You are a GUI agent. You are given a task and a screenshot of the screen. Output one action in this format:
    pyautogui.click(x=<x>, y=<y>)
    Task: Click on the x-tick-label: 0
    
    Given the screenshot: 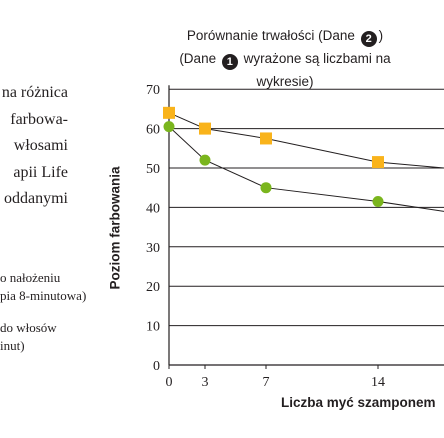 What is the action you would take?
    pyautogui.click(x=169, y=382)
    